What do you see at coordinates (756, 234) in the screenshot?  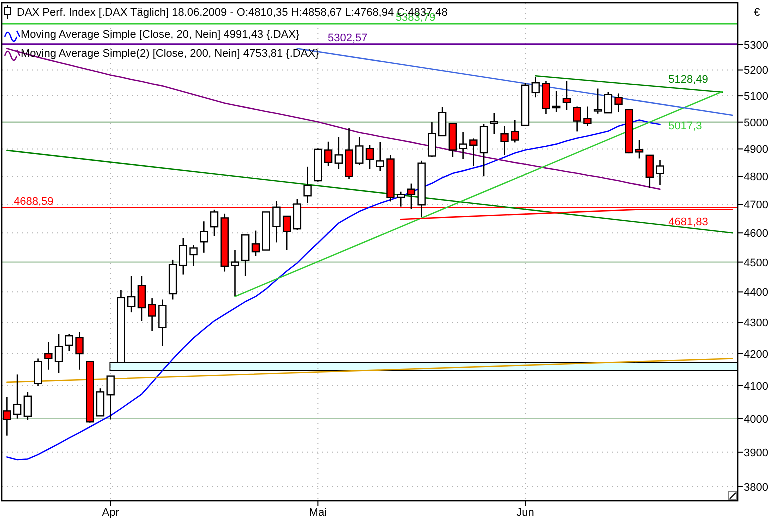 I see `y-tick-label: 4600` at bounding box center [756, 234].